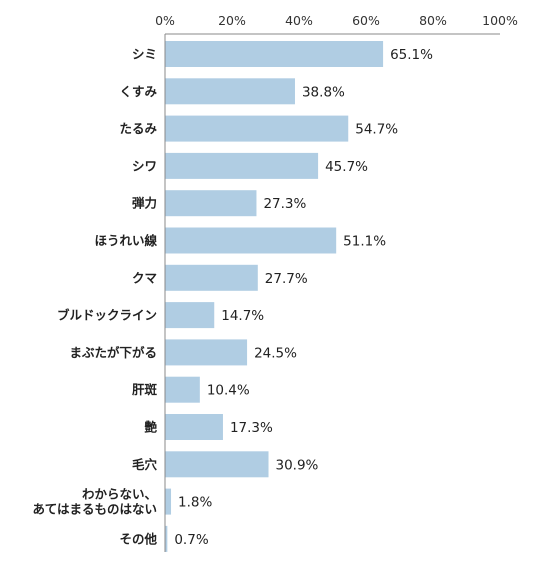 The image size is (536, 572). Describe the element at coordinates (284, 204) in the screenshot. I see `data-label: 27.3%` at that location.